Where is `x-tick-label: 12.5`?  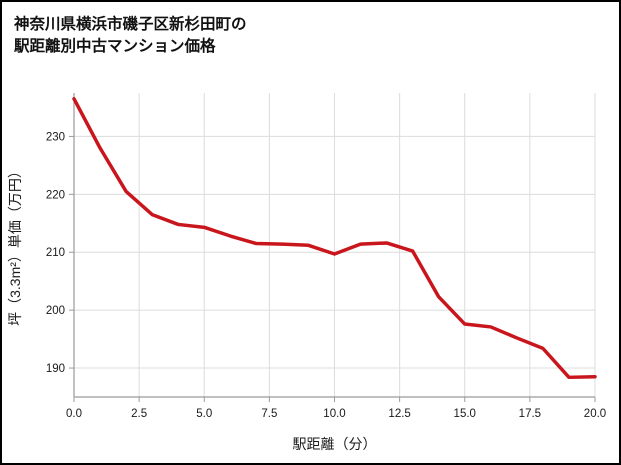
x-tick-label: 12.5 is located at coordinates (399, 414).